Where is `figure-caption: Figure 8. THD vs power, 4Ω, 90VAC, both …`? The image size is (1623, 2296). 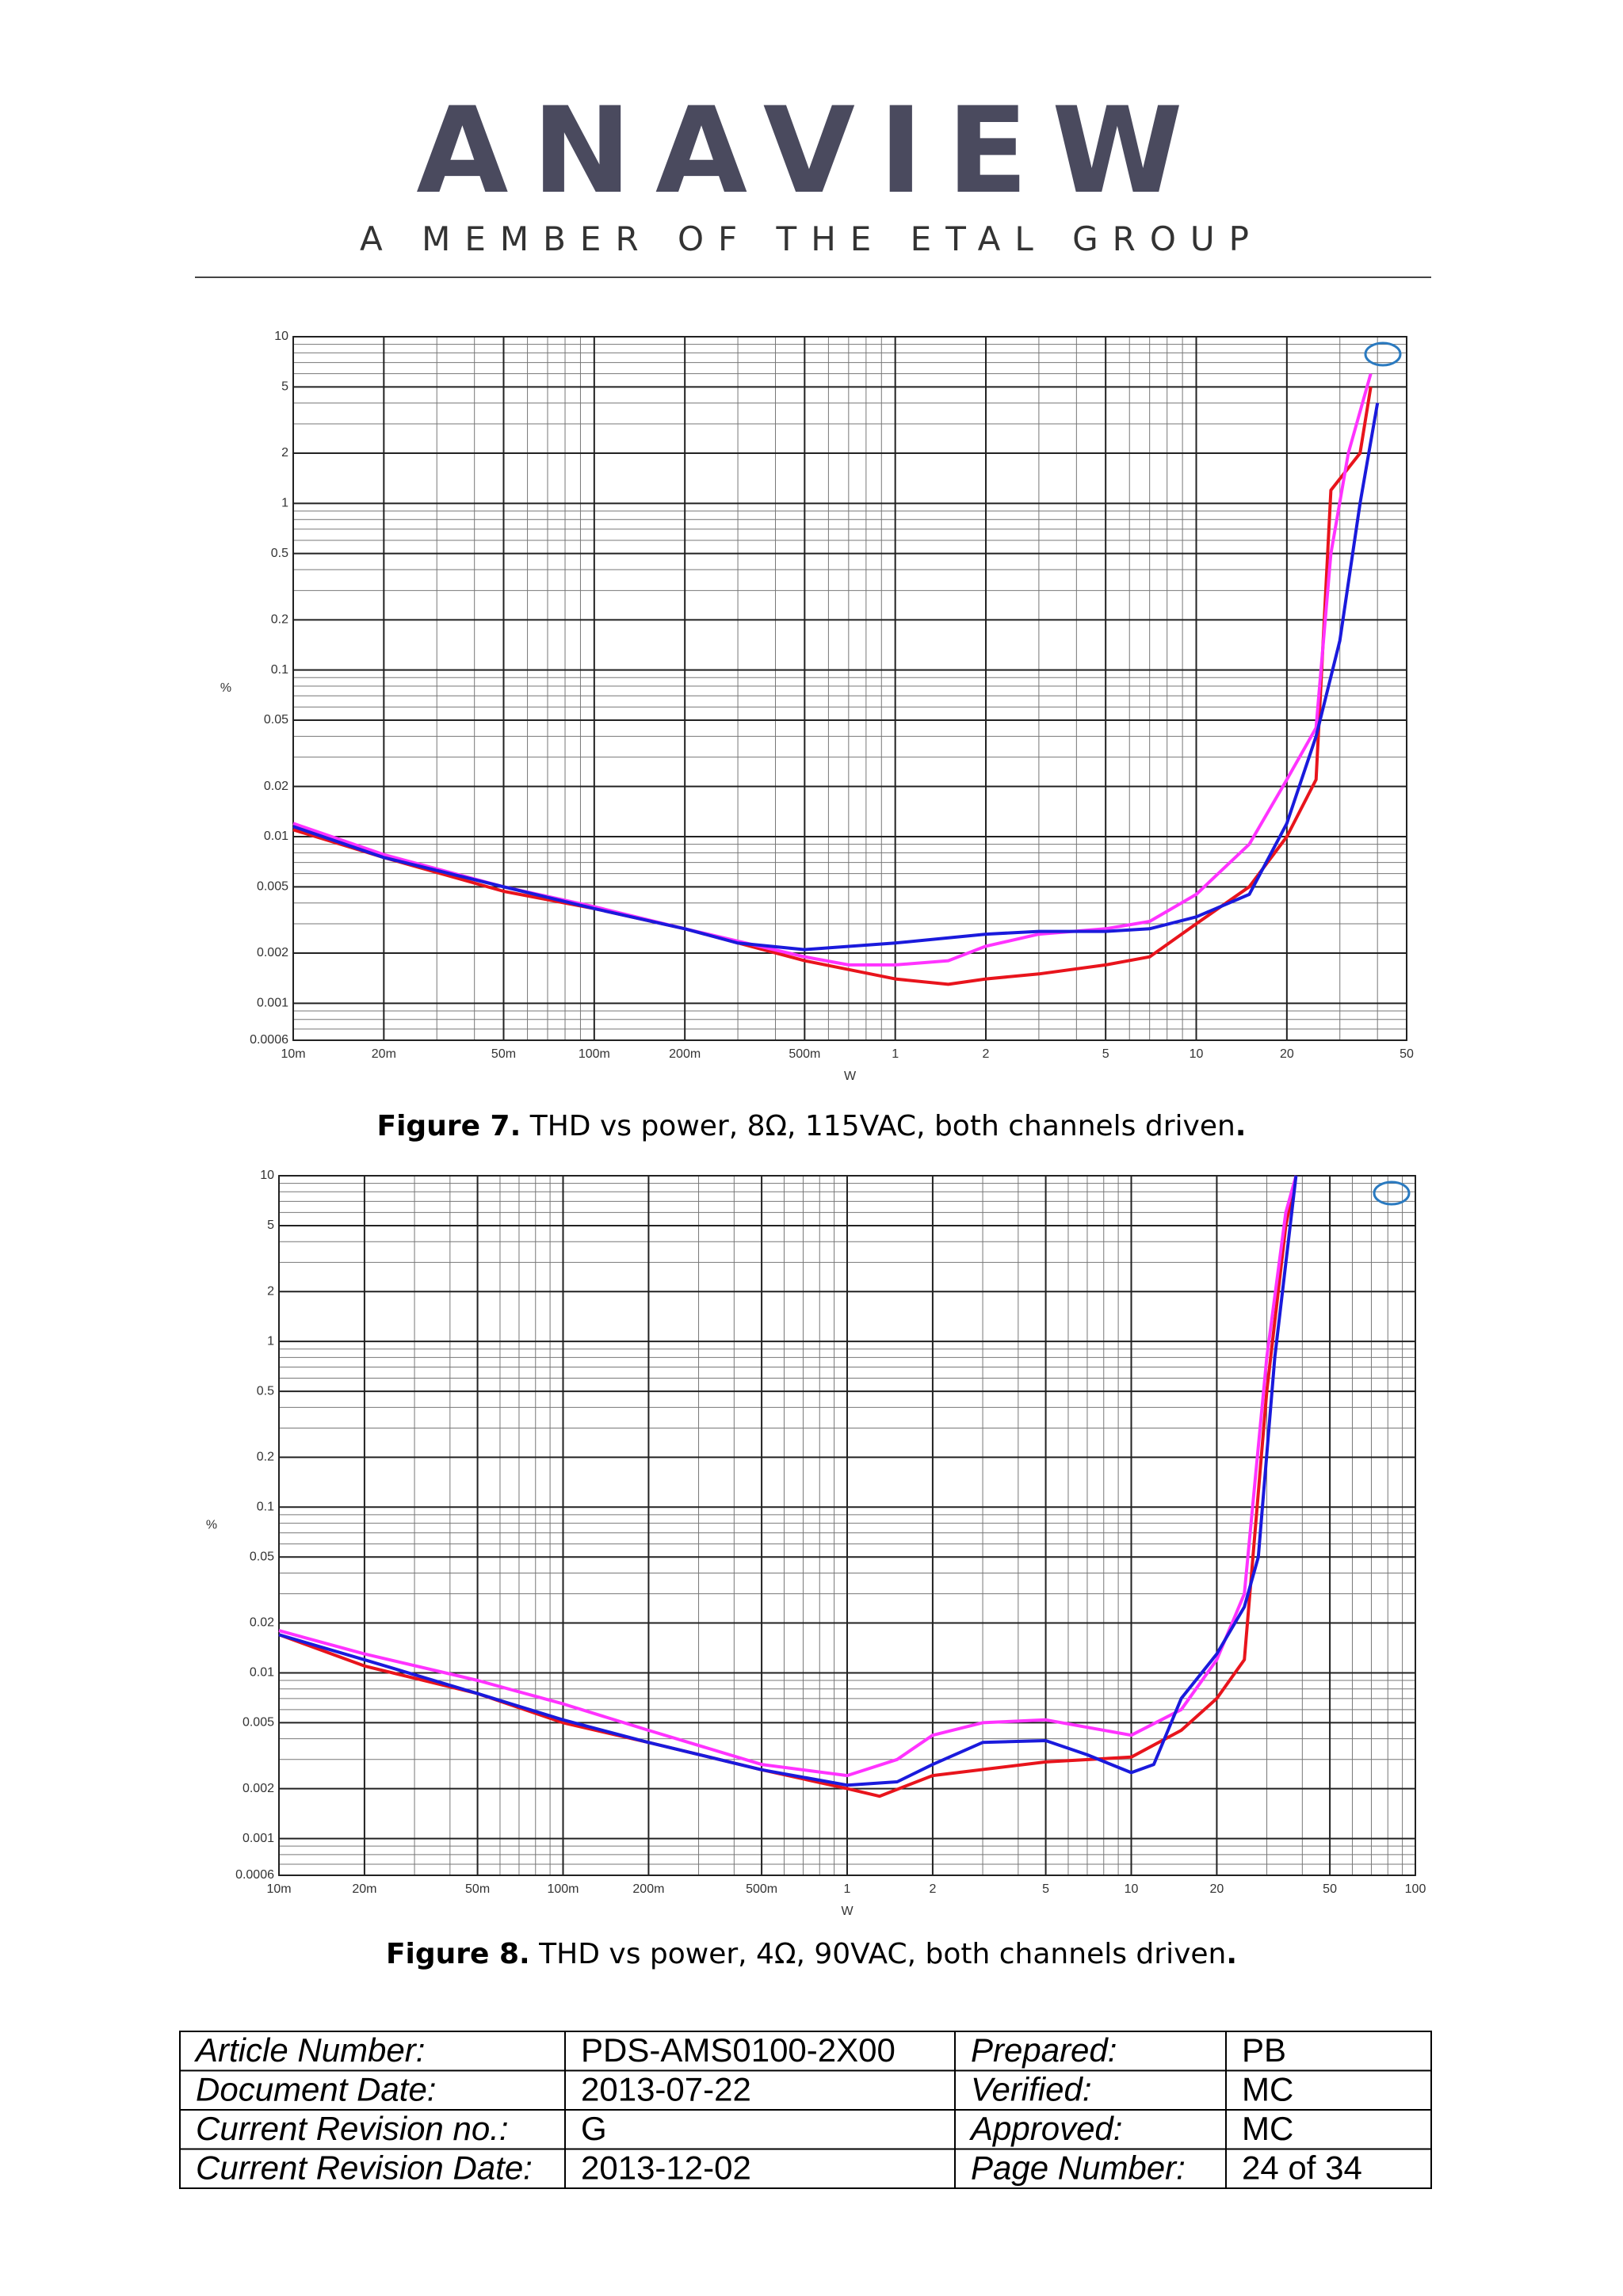 figure-caption: Figure 8. THD vs power, 4Ω, 90VAC, both … is located at coordinates (811, 1954).